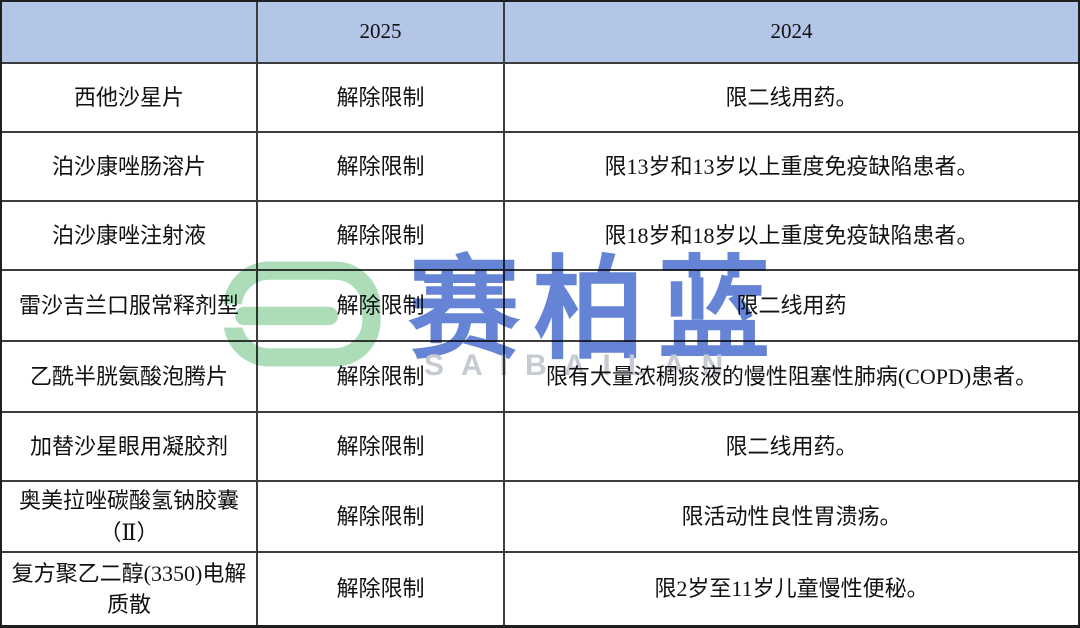 This screenshot has height=628, width=1080. What do you see at coordinates (791, 306) in the screenshot?
I see `restriction-2024-cell: 限二线用药` at bounding box center [791, 306].